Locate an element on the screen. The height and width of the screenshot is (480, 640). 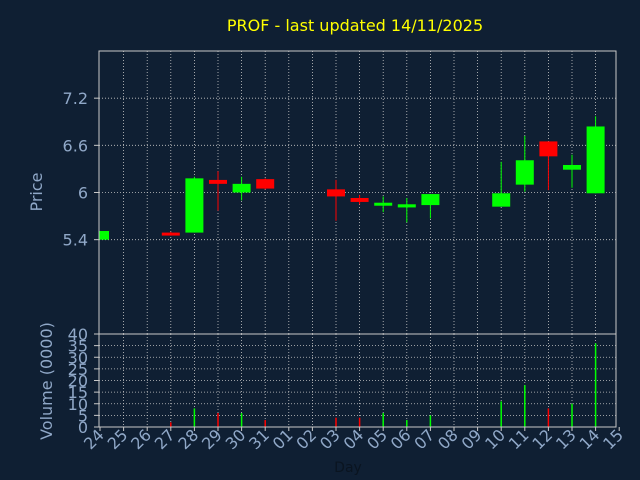
chart-title: PROF - last updated 14/11/2025 is located at coordinates (355, 25).